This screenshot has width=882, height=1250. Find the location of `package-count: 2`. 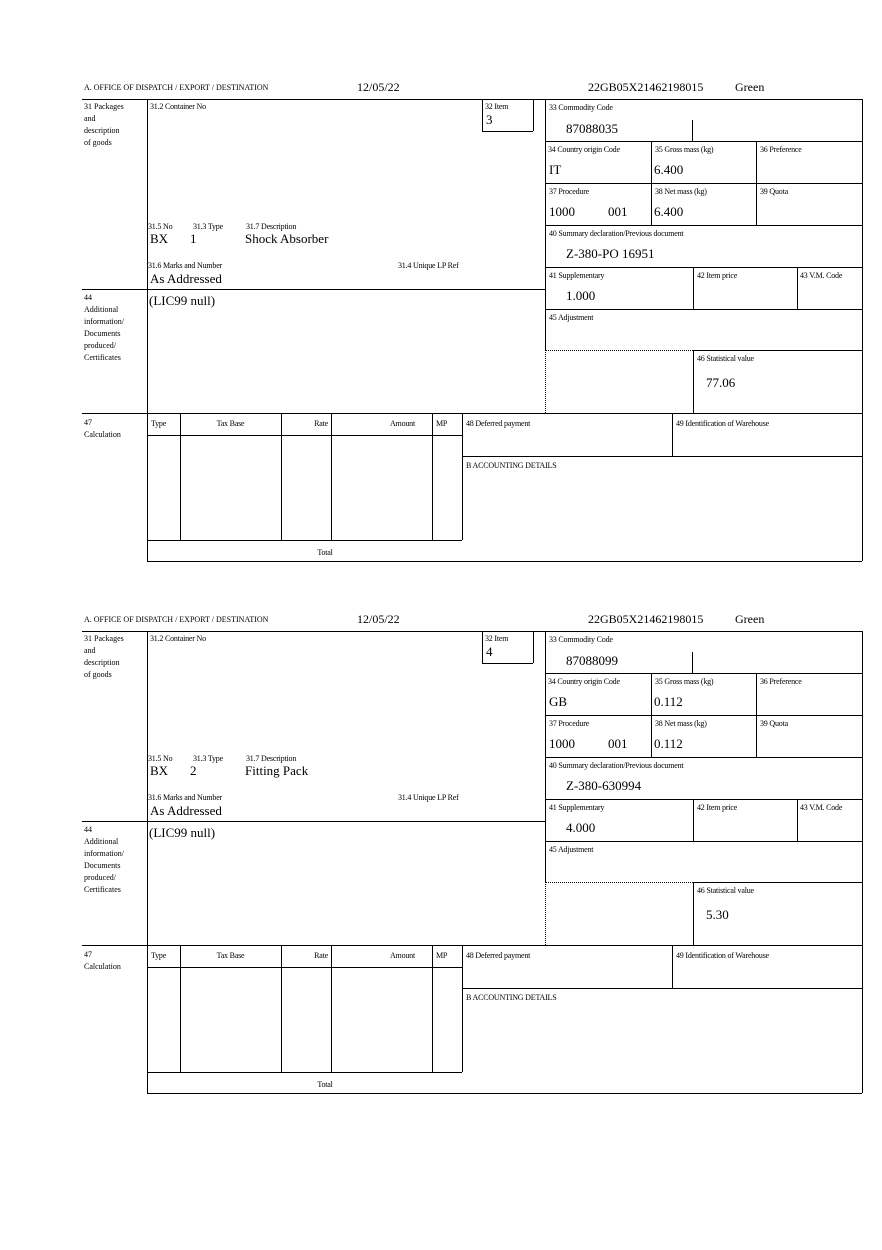

package-count: 2 is located at coordinates (193, 770).